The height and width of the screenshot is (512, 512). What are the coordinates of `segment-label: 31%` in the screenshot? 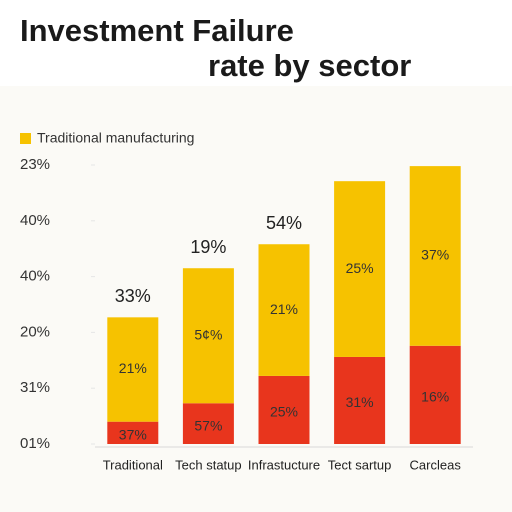 It's located at (360, 402).